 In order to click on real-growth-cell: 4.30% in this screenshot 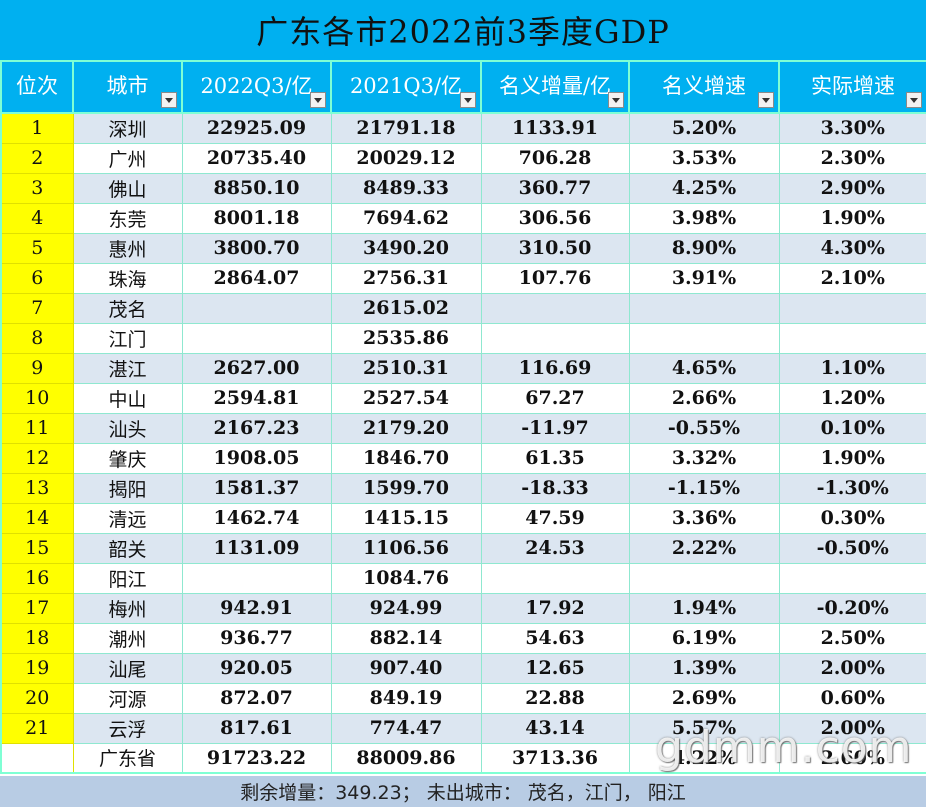, I will do `click(852, 248)`.